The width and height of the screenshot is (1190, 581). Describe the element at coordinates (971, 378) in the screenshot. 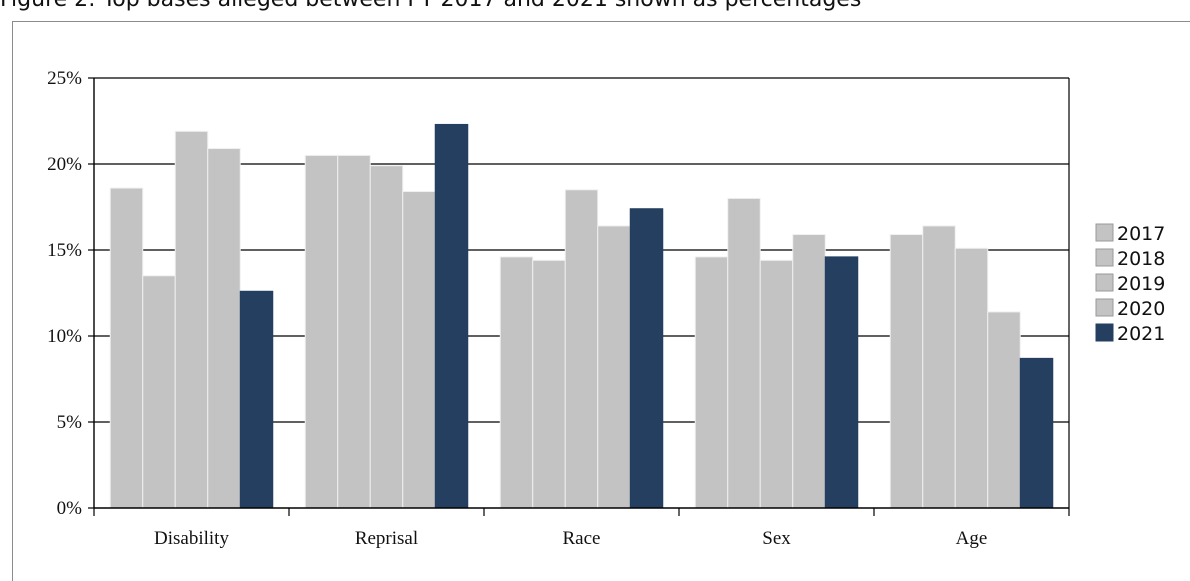

I see `bar-age-2019` at that location.